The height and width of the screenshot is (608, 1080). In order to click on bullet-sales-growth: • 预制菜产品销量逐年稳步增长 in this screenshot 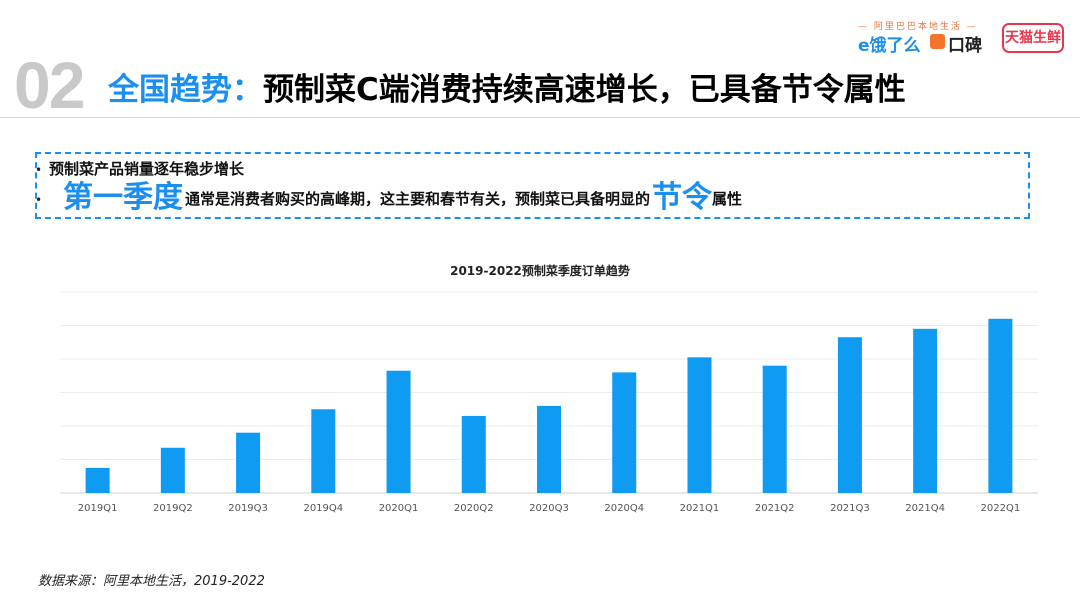, I will do `click(139, 168)`.